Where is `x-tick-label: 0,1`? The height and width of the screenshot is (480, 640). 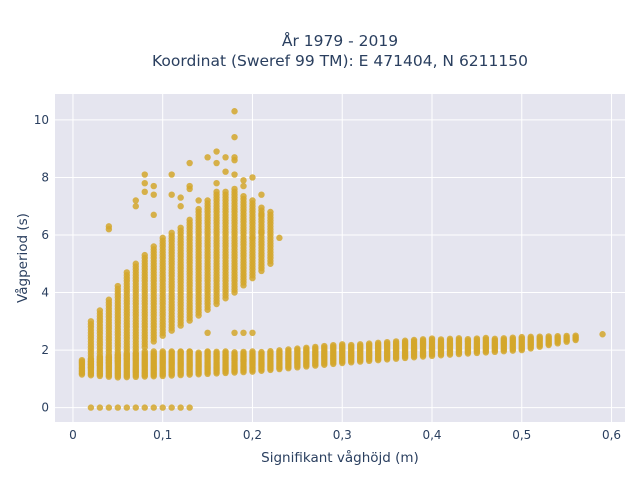
x-tick-label: 0,1 is located at coordinates (162, 435).